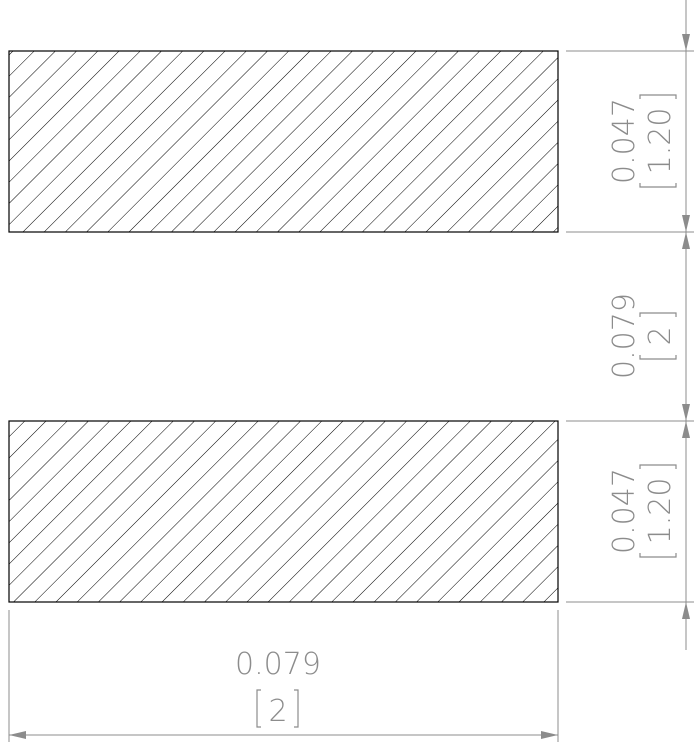 The height and width of the screenshot is (744, 697). What do you see at coordinates (278, 664) in the screenshot?
I see `pad-width-inch: 0.079` at bounding box center [278, 664].